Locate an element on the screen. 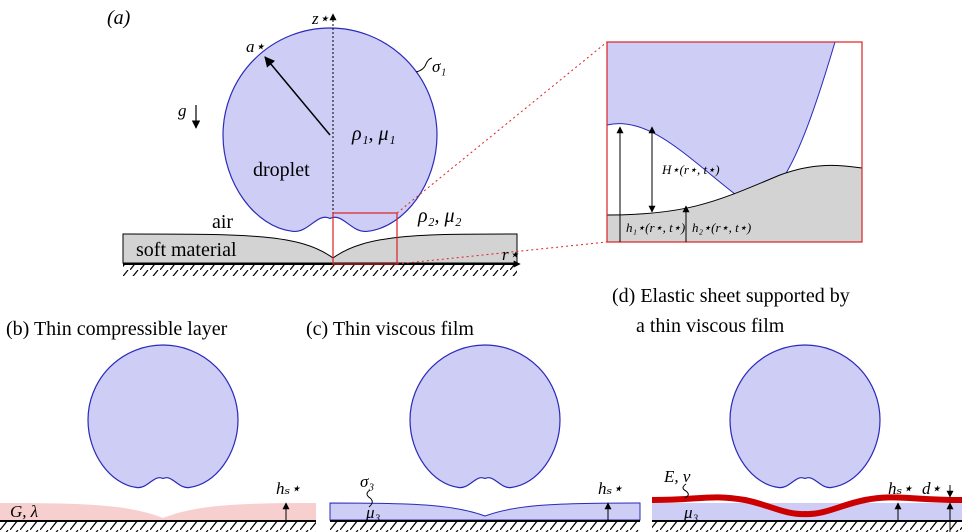 The width and height of the screenshot is (962, 532). material-surface is located at coordinates (734, 203).